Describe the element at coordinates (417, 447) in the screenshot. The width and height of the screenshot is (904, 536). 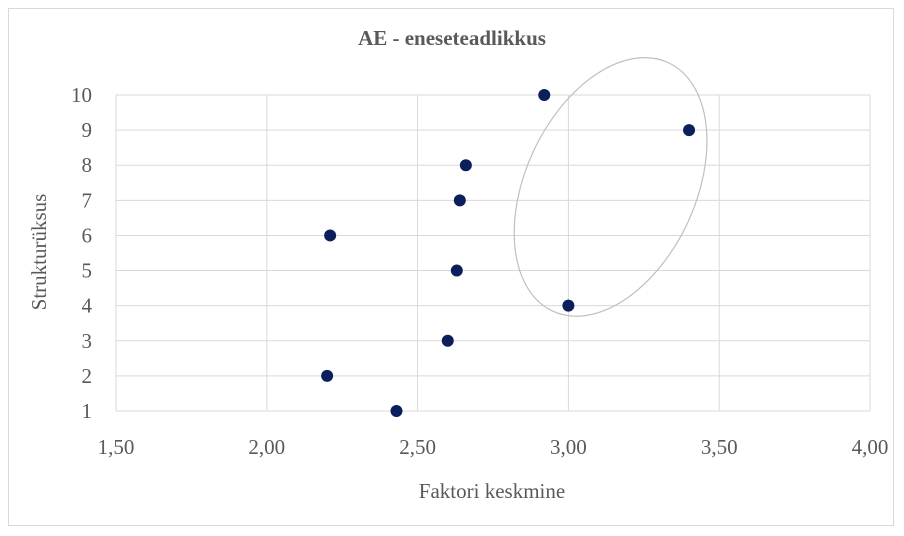
I see `x-tick-label: 2,50` at that location.